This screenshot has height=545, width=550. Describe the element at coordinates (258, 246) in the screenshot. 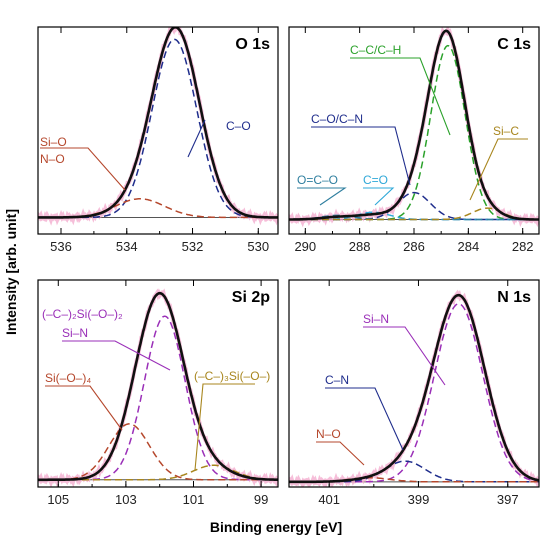

I see `x-tick-label: 530` at that location.